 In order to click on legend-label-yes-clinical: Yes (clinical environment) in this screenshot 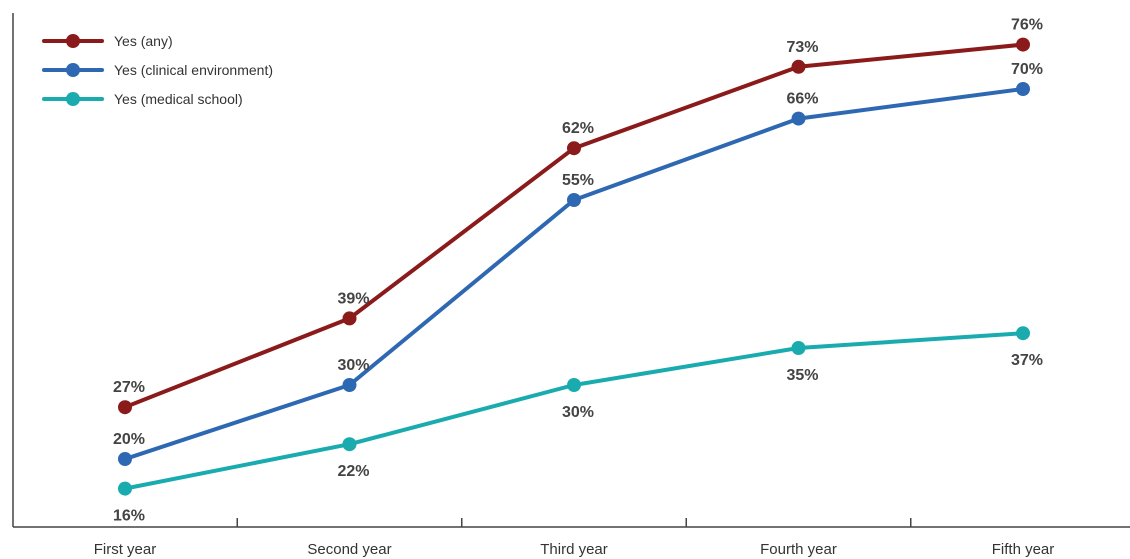, I will do `click(193, 69)`.